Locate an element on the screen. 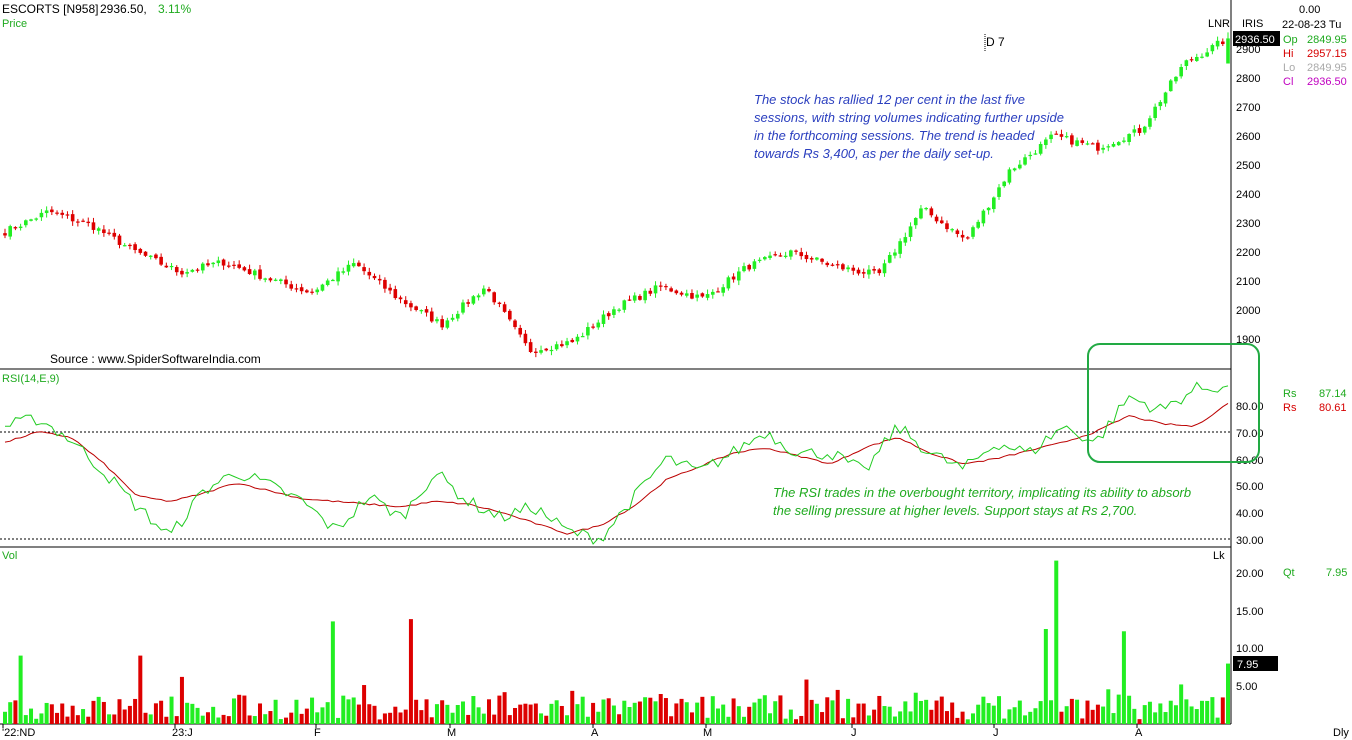 This screenshot has height=740, width=1352. time-label: F is located at coordinates (317, 733).